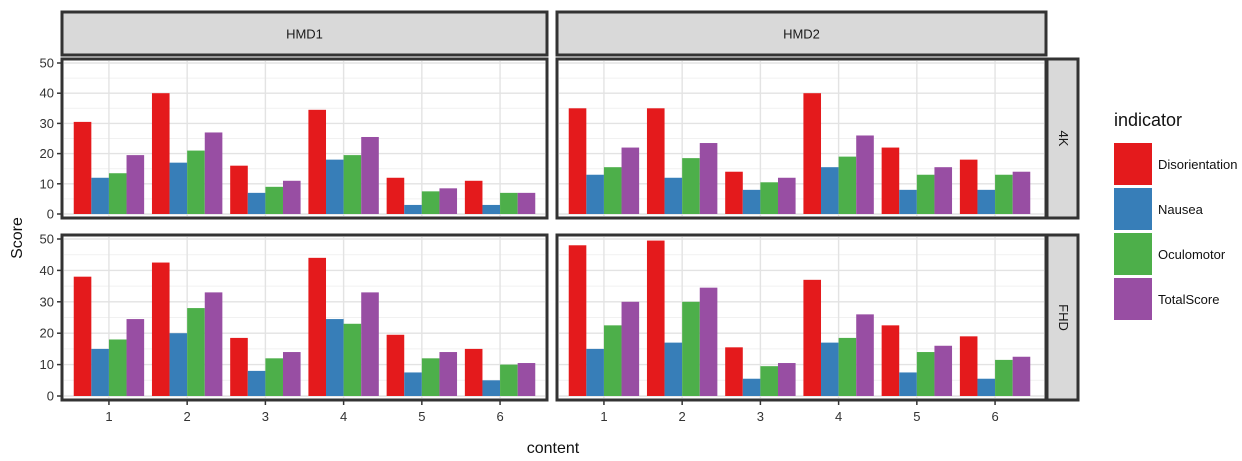 The height and width of the screenshot is (461, 1242). I want to click on panel-hmd2-fhd, so click(801, 317).